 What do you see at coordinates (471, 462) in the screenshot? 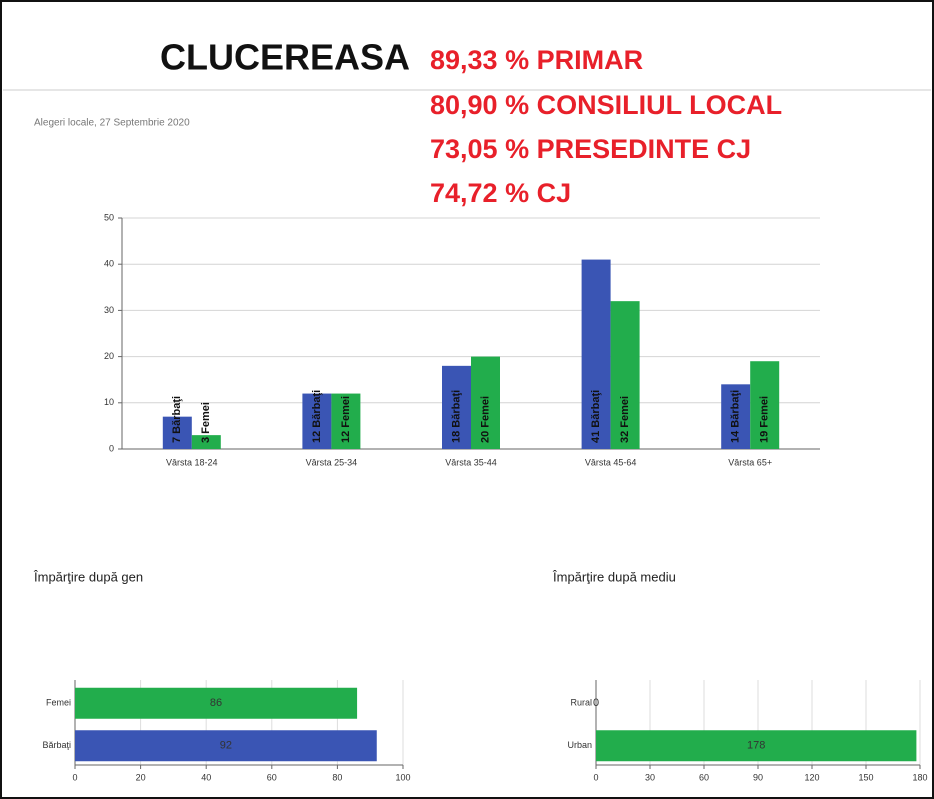
I see `x-tick-label: Vârsta 35-44` at bounding box center [471, 462].